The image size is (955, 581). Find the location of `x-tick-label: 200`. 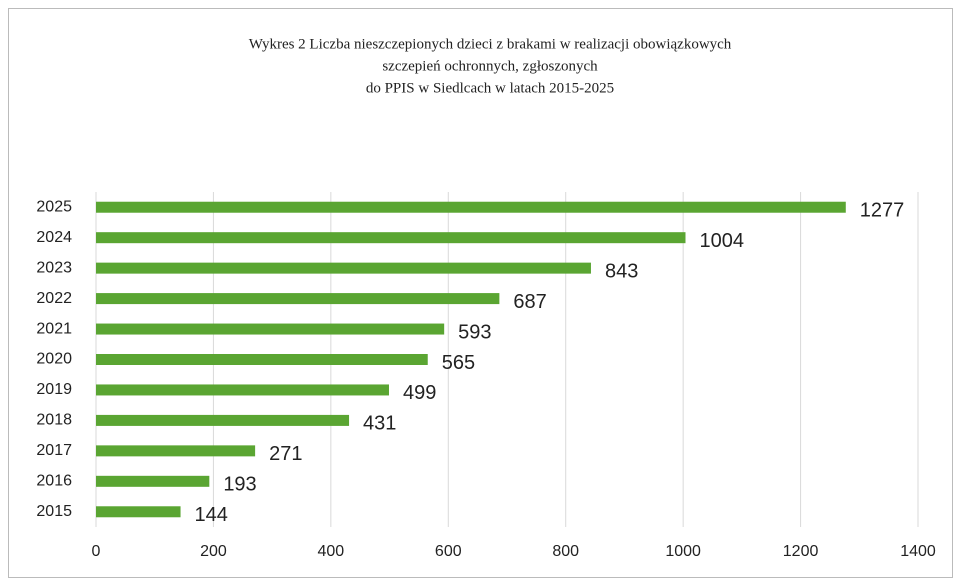

x-tick-label: 200 is located at coordinates (213, 551).